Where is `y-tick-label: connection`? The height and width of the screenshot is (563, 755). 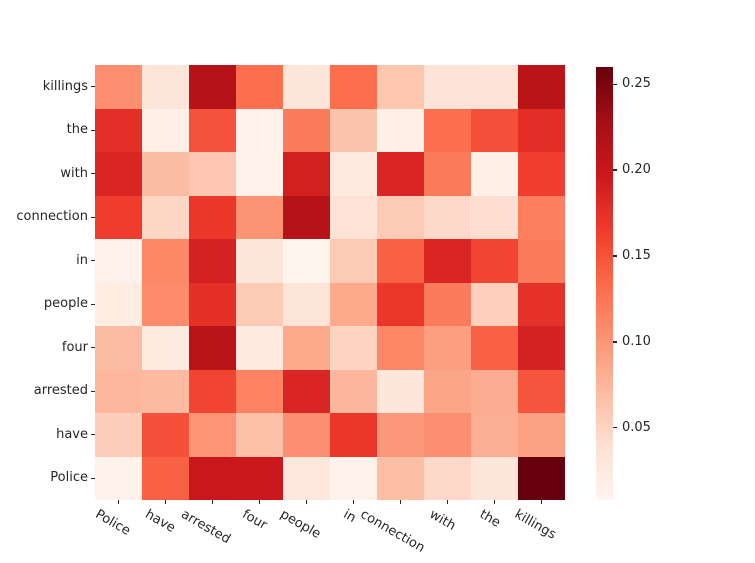
y-tick-label: connection is located at coordinates (52, 217).